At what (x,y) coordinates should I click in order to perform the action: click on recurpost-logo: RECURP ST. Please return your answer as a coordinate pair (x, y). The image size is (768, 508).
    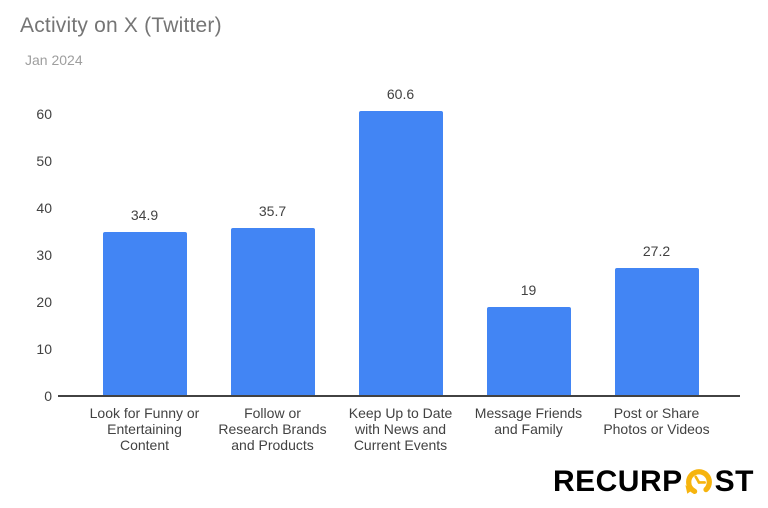
    Looking at the image, I should click on (653, 482).